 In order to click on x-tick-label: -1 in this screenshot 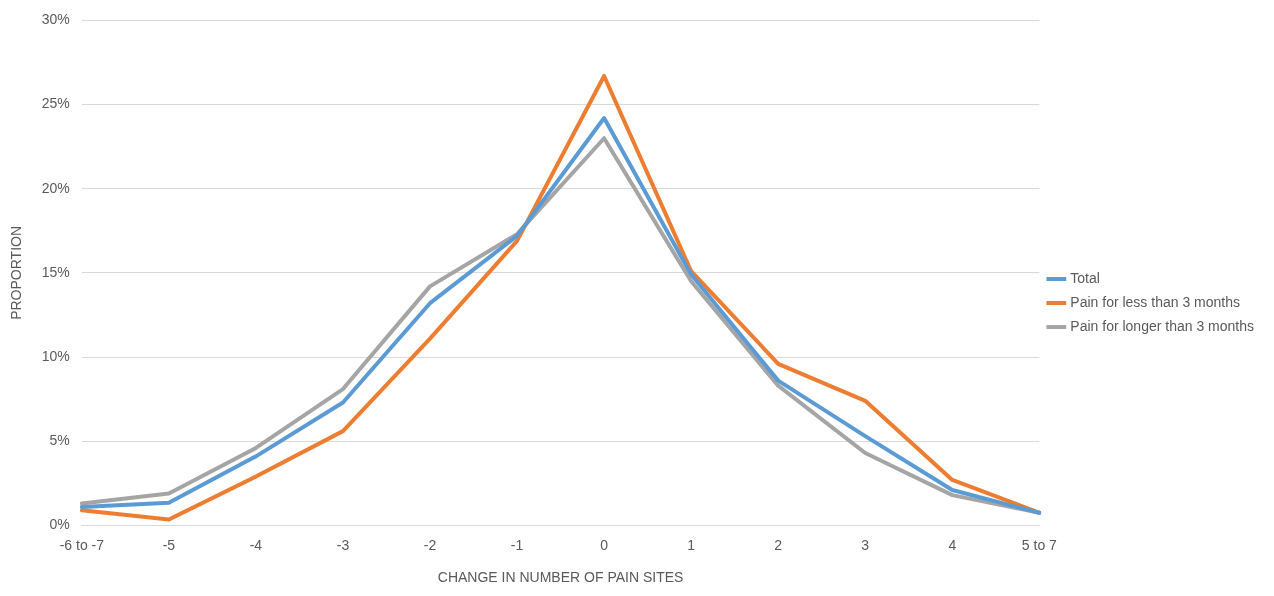, I will do `click(517, 544)`.